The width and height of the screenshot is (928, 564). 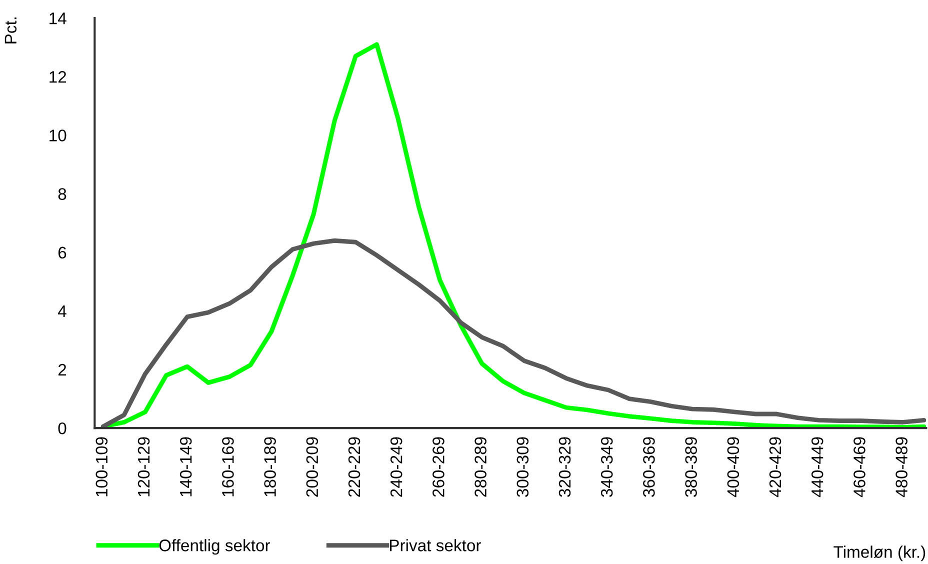 What do you see at coordinates (817, 467) in the screenshot?
I see `x-tick-label: 440-449` at bounding box center [817, 467].